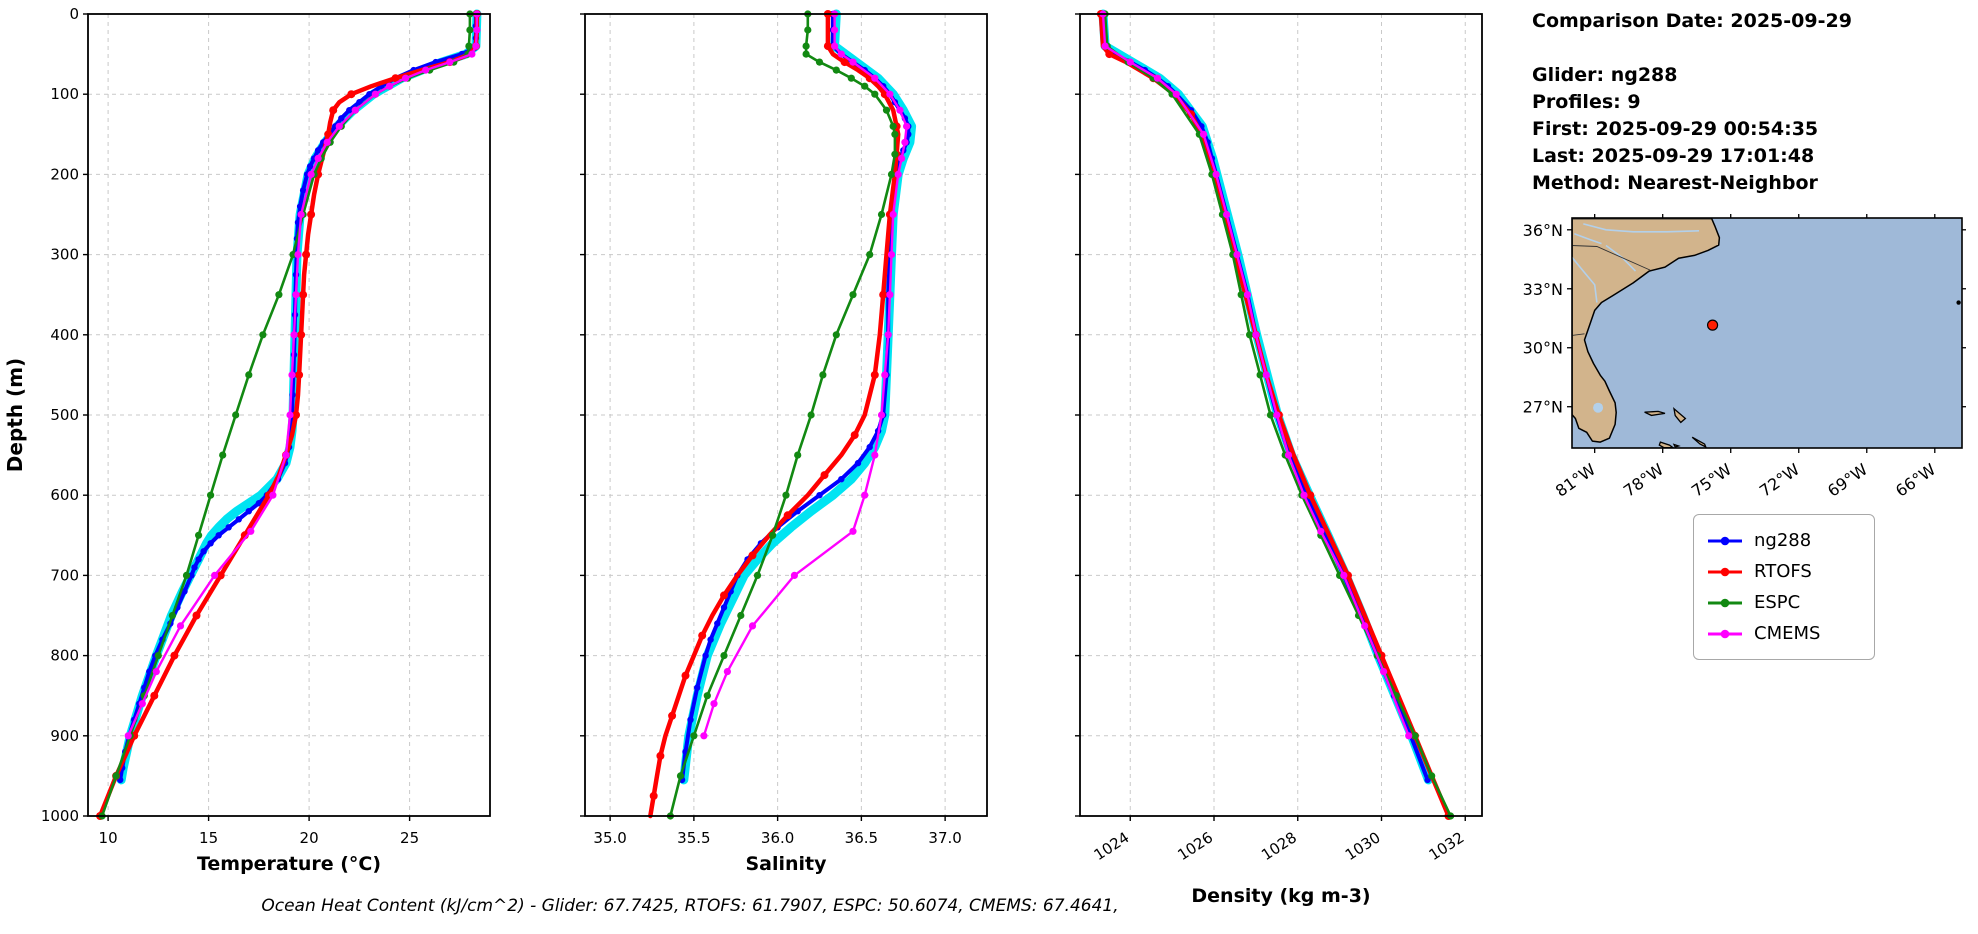 The height and width of the screenshot is (934, 1978). Describe the element at coordinates (60, 816) in the screenshot. I see `y-tick-label: 1000` at that location.